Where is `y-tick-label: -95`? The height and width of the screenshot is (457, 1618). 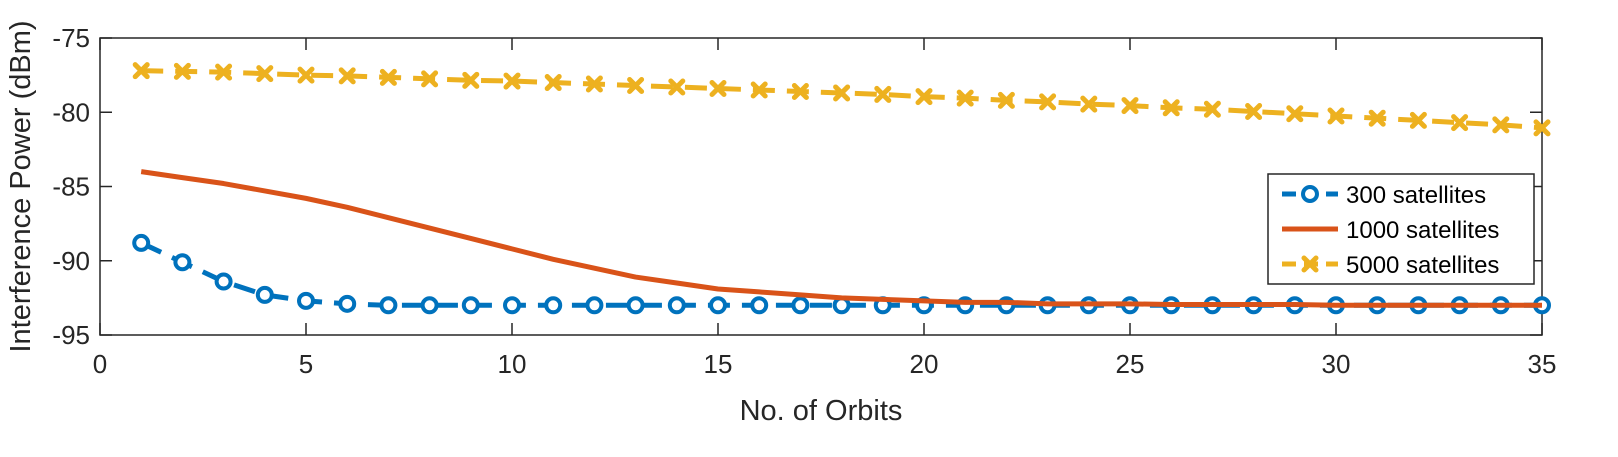 y-tick-label: -95 is located at coordinates (71, 335).